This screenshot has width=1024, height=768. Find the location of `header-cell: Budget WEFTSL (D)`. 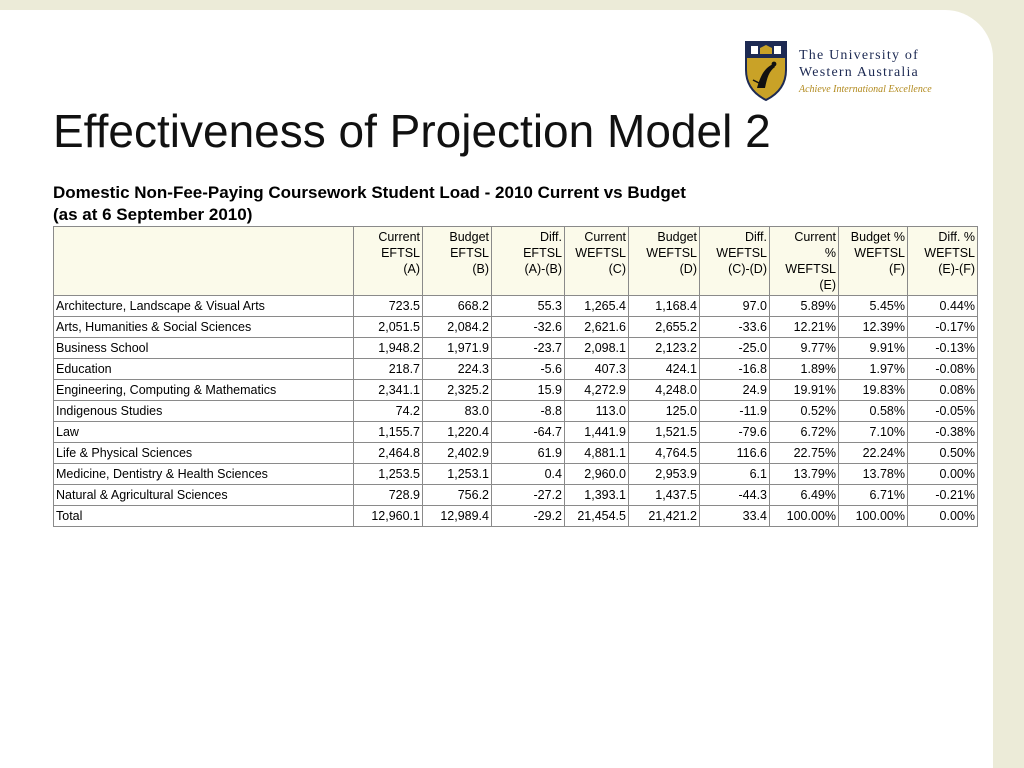

header-cell: Budget WEFTSL (D) is located at coordinates (664, 261).